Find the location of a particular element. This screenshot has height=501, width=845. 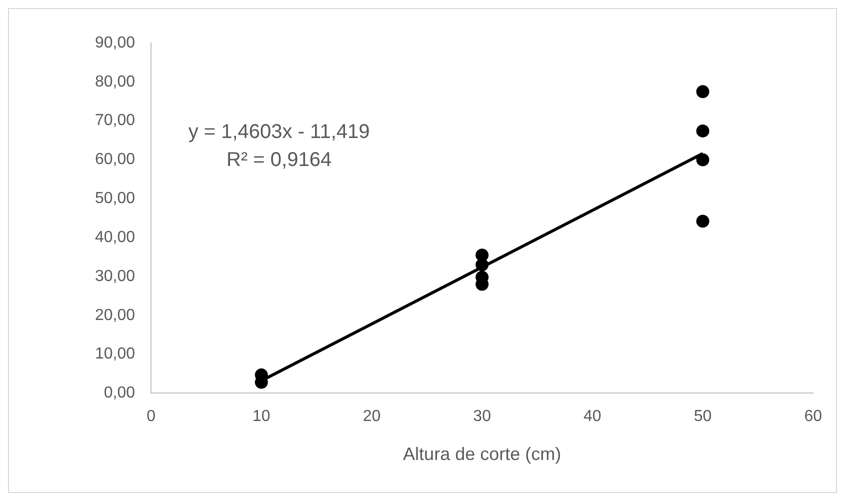

y-tick-label: 90,00 is located at coordinates (115, 43).